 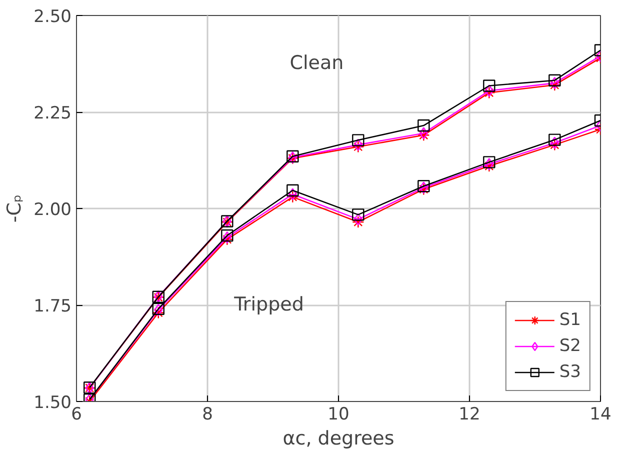 I want to click on x-tick-label: 12, so click(x=469, y=414).